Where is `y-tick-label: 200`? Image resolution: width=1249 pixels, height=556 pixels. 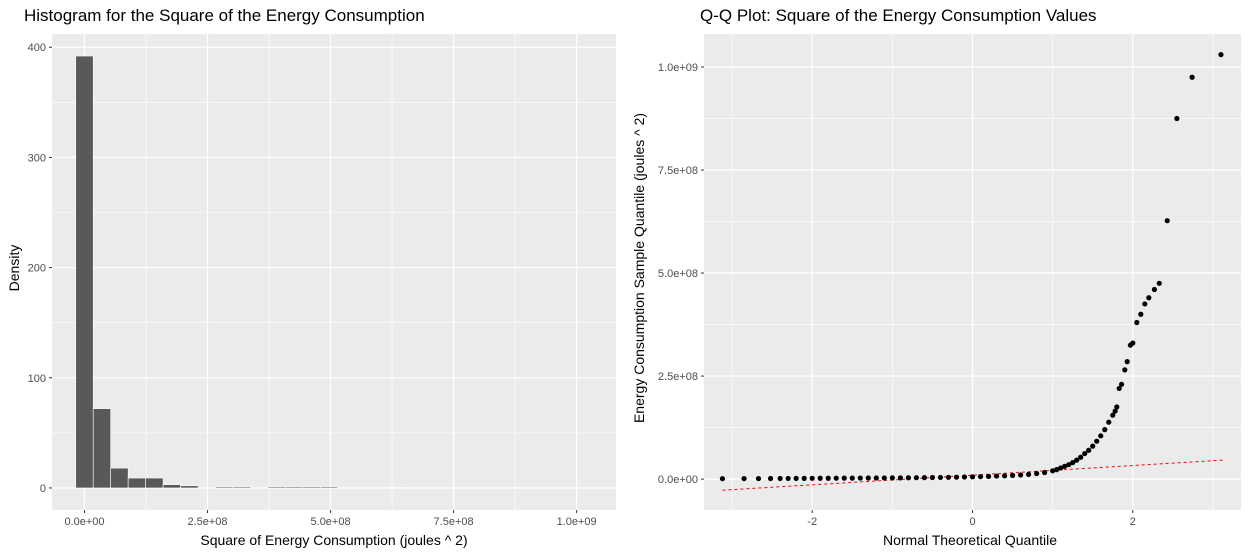
y-tick-label: 200 is located at coordinates (37, 269).